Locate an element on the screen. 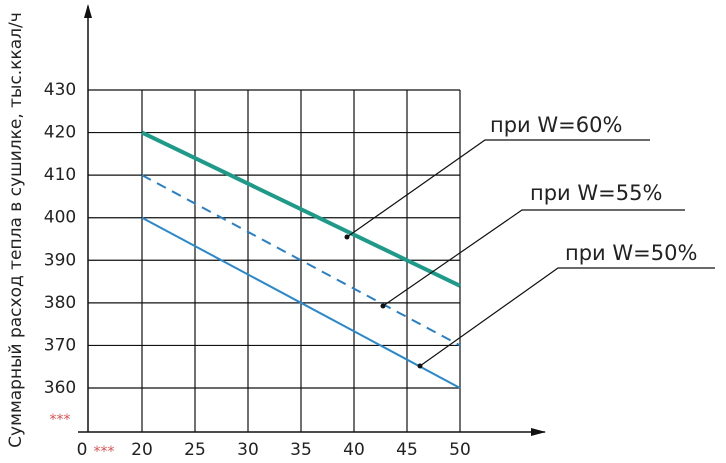  y-tick-label: 420 is located at coordinates (60, 133).